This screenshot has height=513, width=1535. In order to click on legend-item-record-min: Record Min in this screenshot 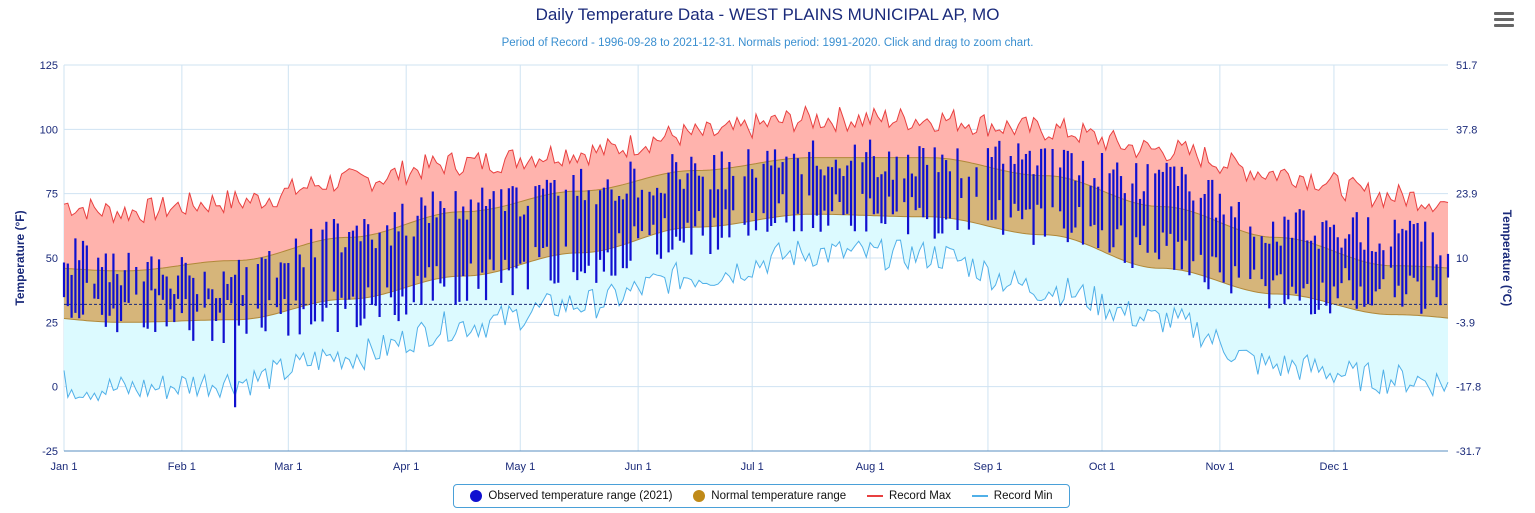, I will do `click(1012, 496)`.